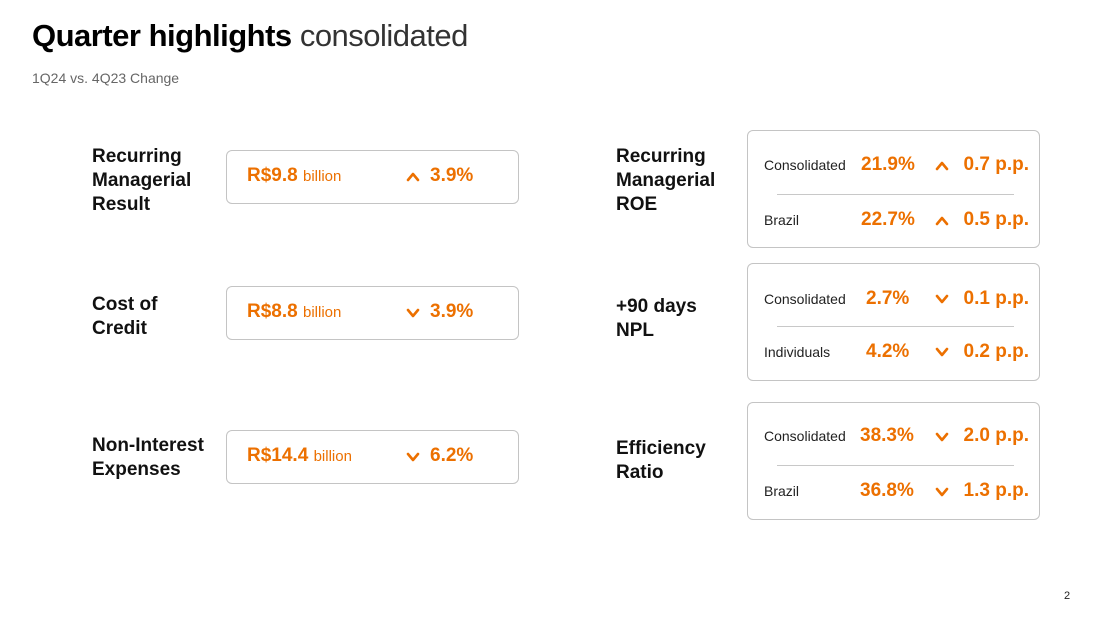 Image resolution: width=1100 pixels, height=619 pixels. Describe the element at coordinates (635, 330) in the screenshot. I see `label-line: NPL` at that location.